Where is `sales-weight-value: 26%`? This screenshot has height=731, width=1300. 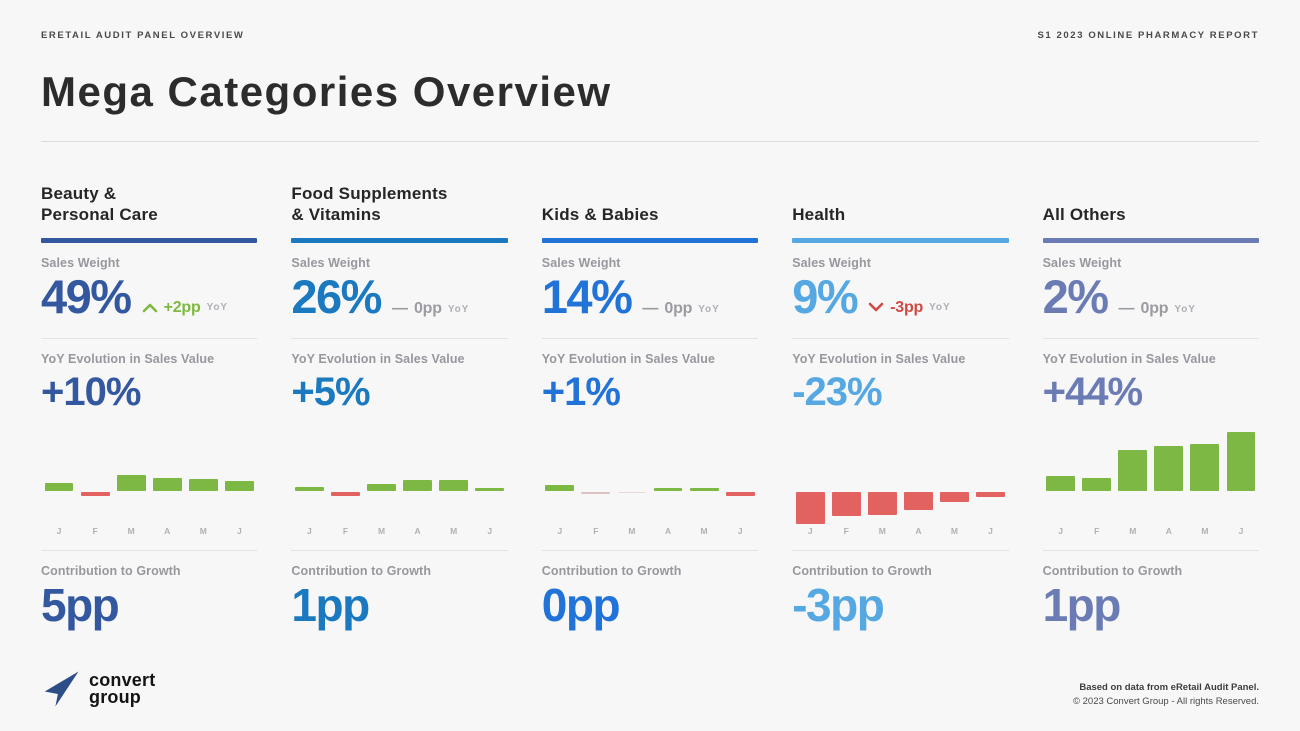
sales-weight-value: 26% is located at coordinates (336, 296).